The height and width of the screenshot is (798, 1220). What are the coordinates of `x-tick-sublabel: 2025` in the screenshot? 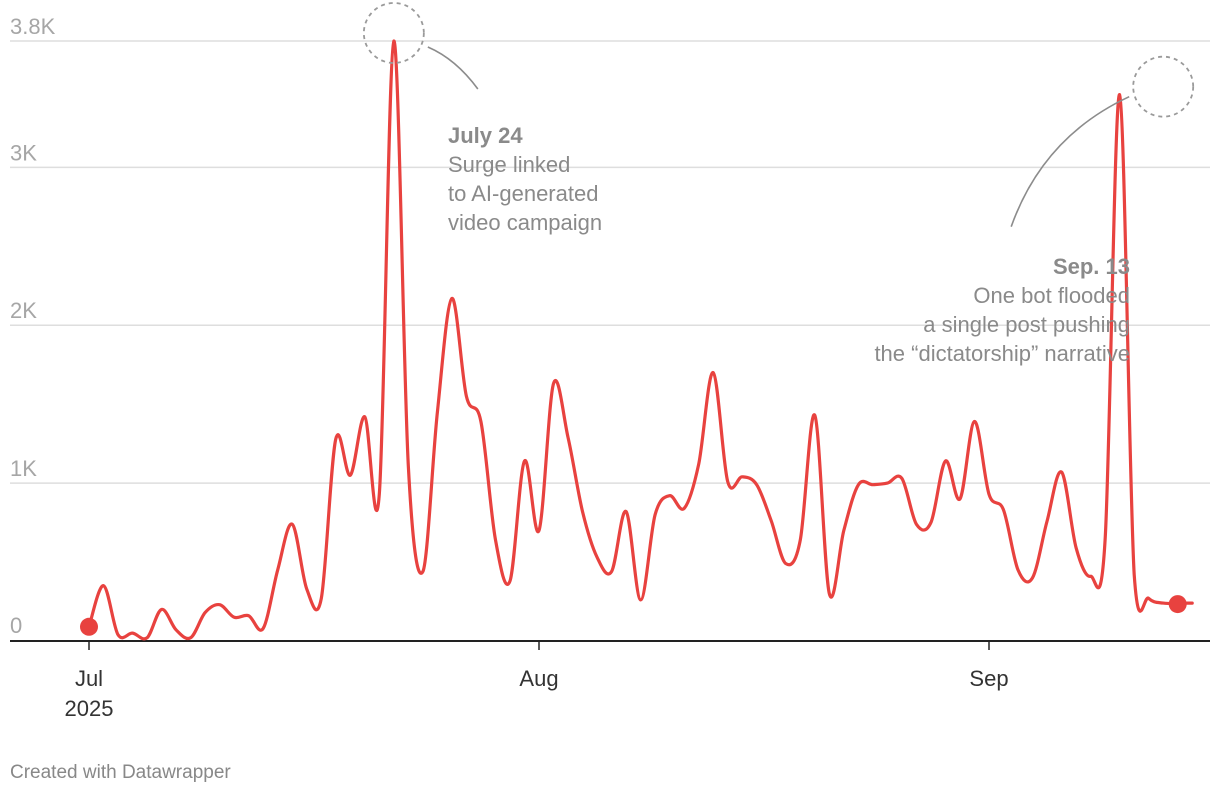 It's located at (89, 708).